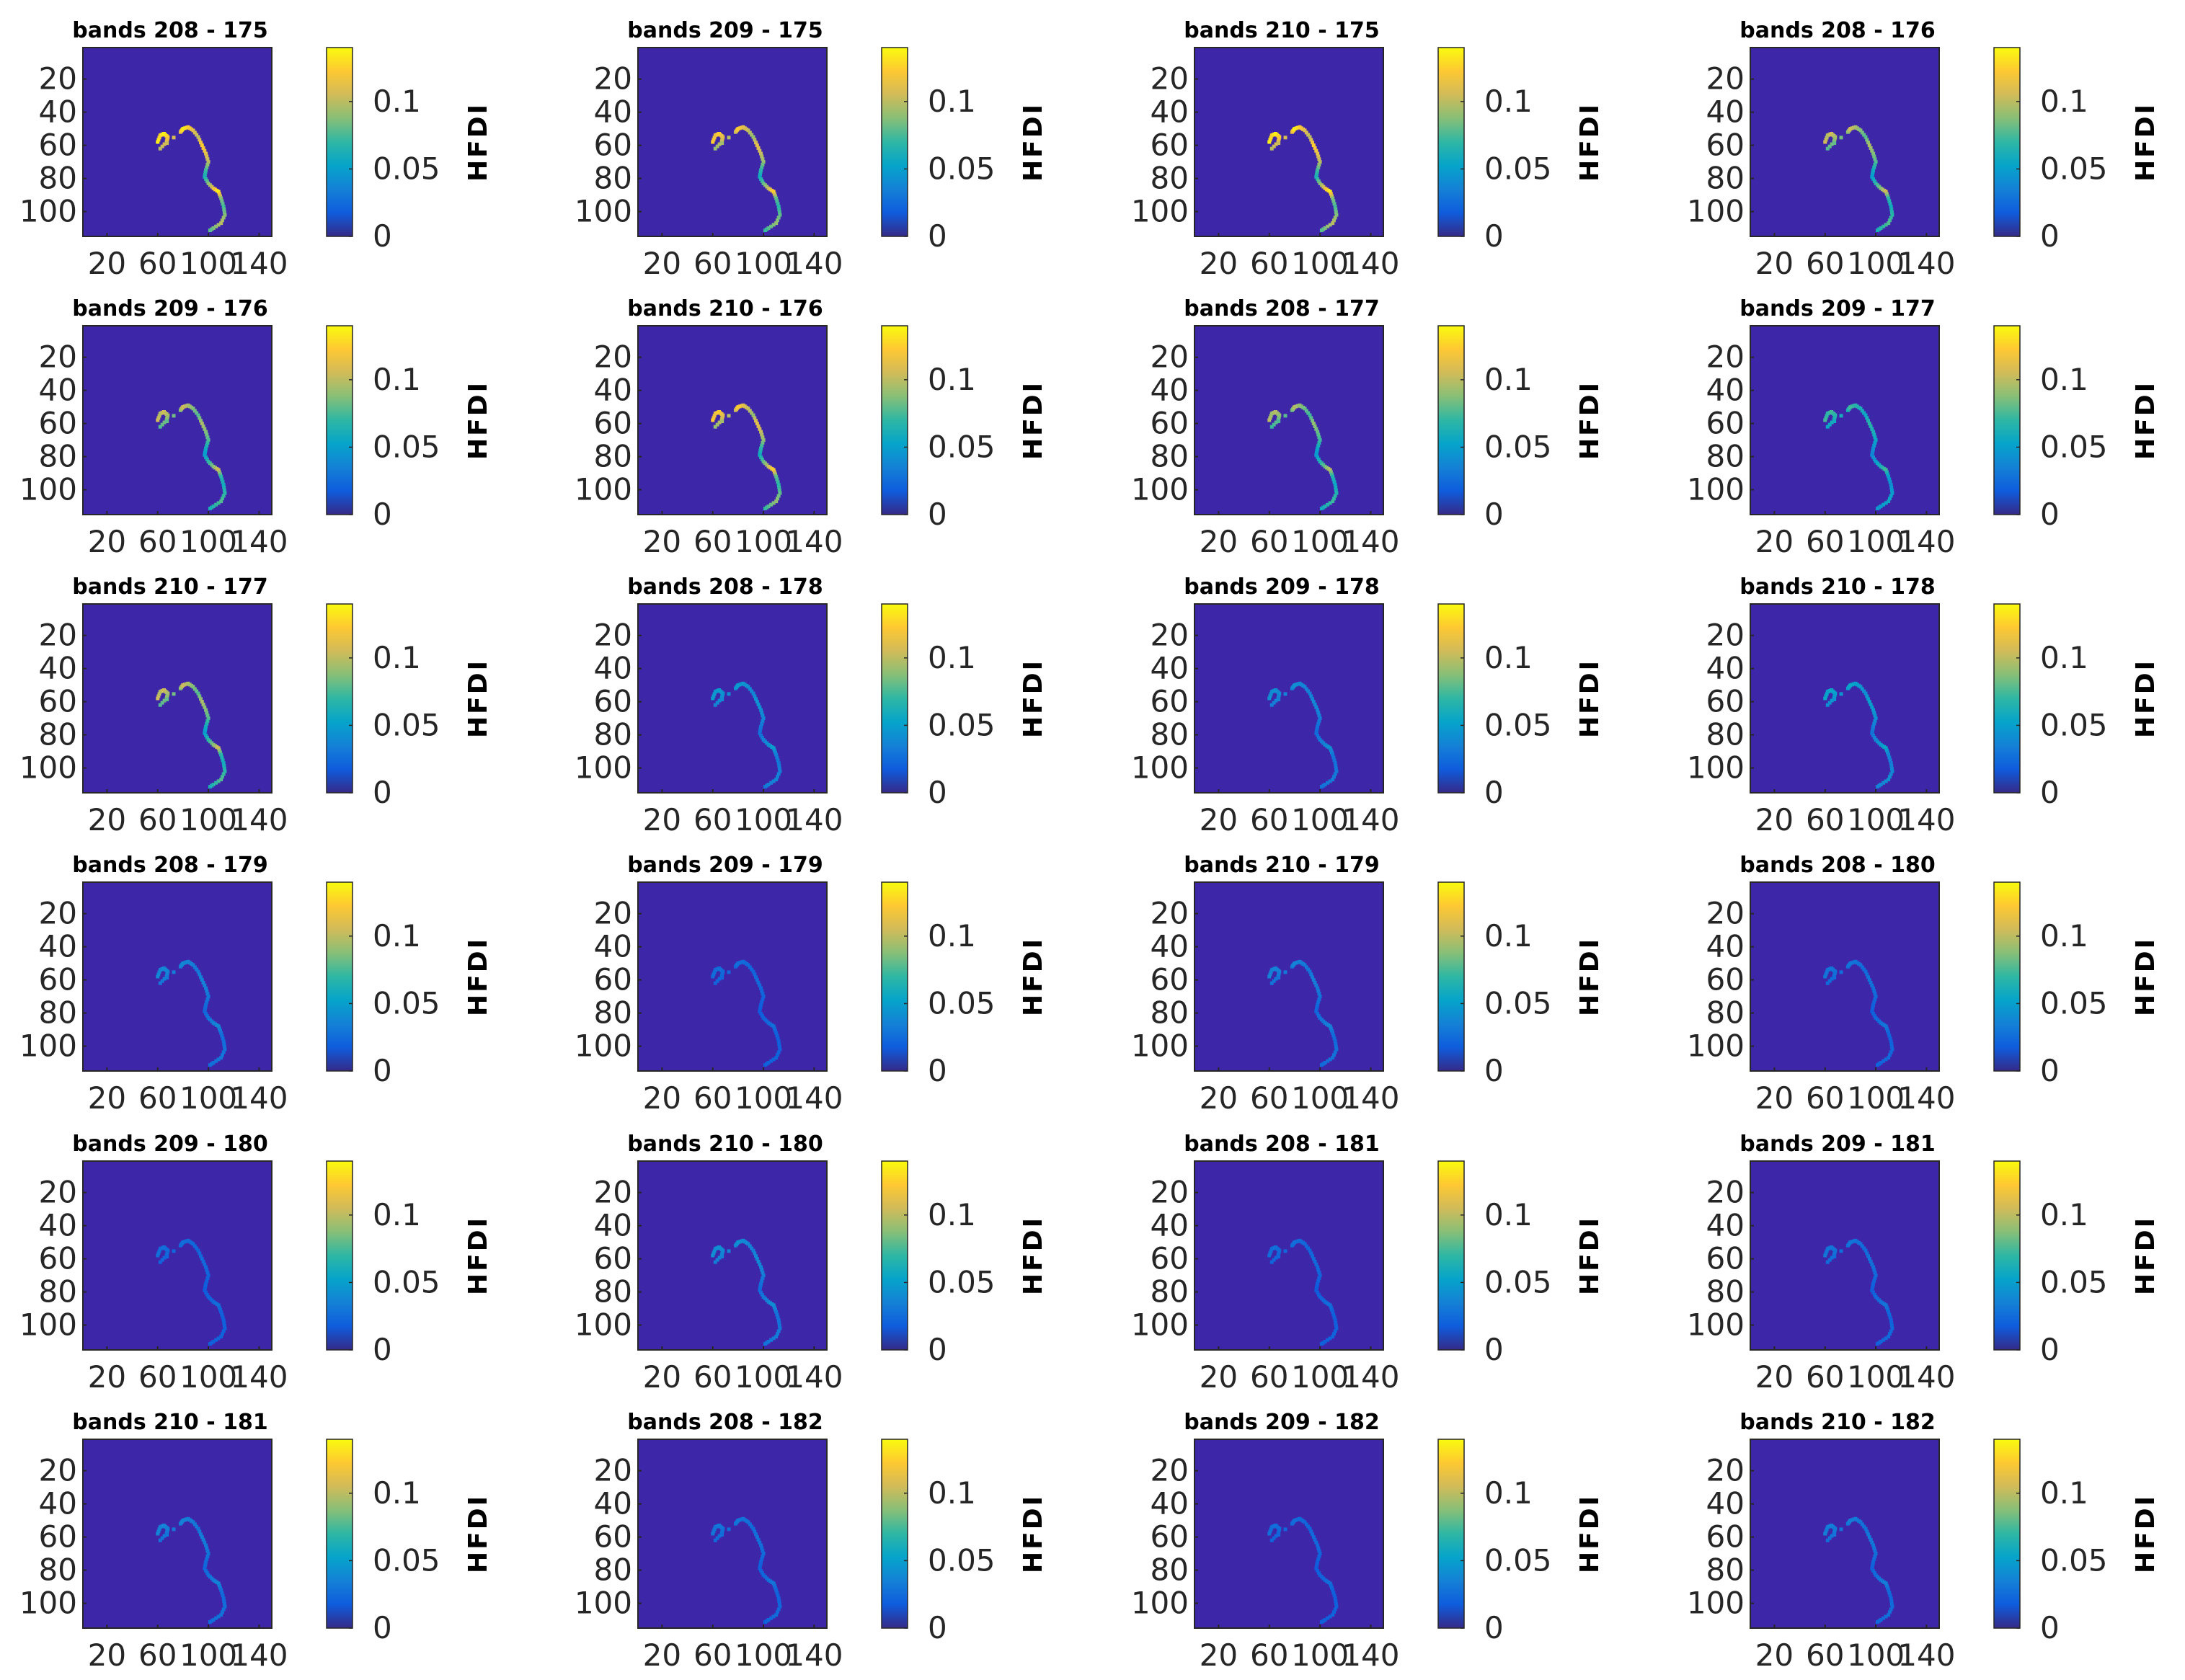 The height and width of the screenshot is (1680, 2185). Describe the element at coordinates (2050, 514) in the screenshot. I see `colorbar-tick-label: 0` at that location.